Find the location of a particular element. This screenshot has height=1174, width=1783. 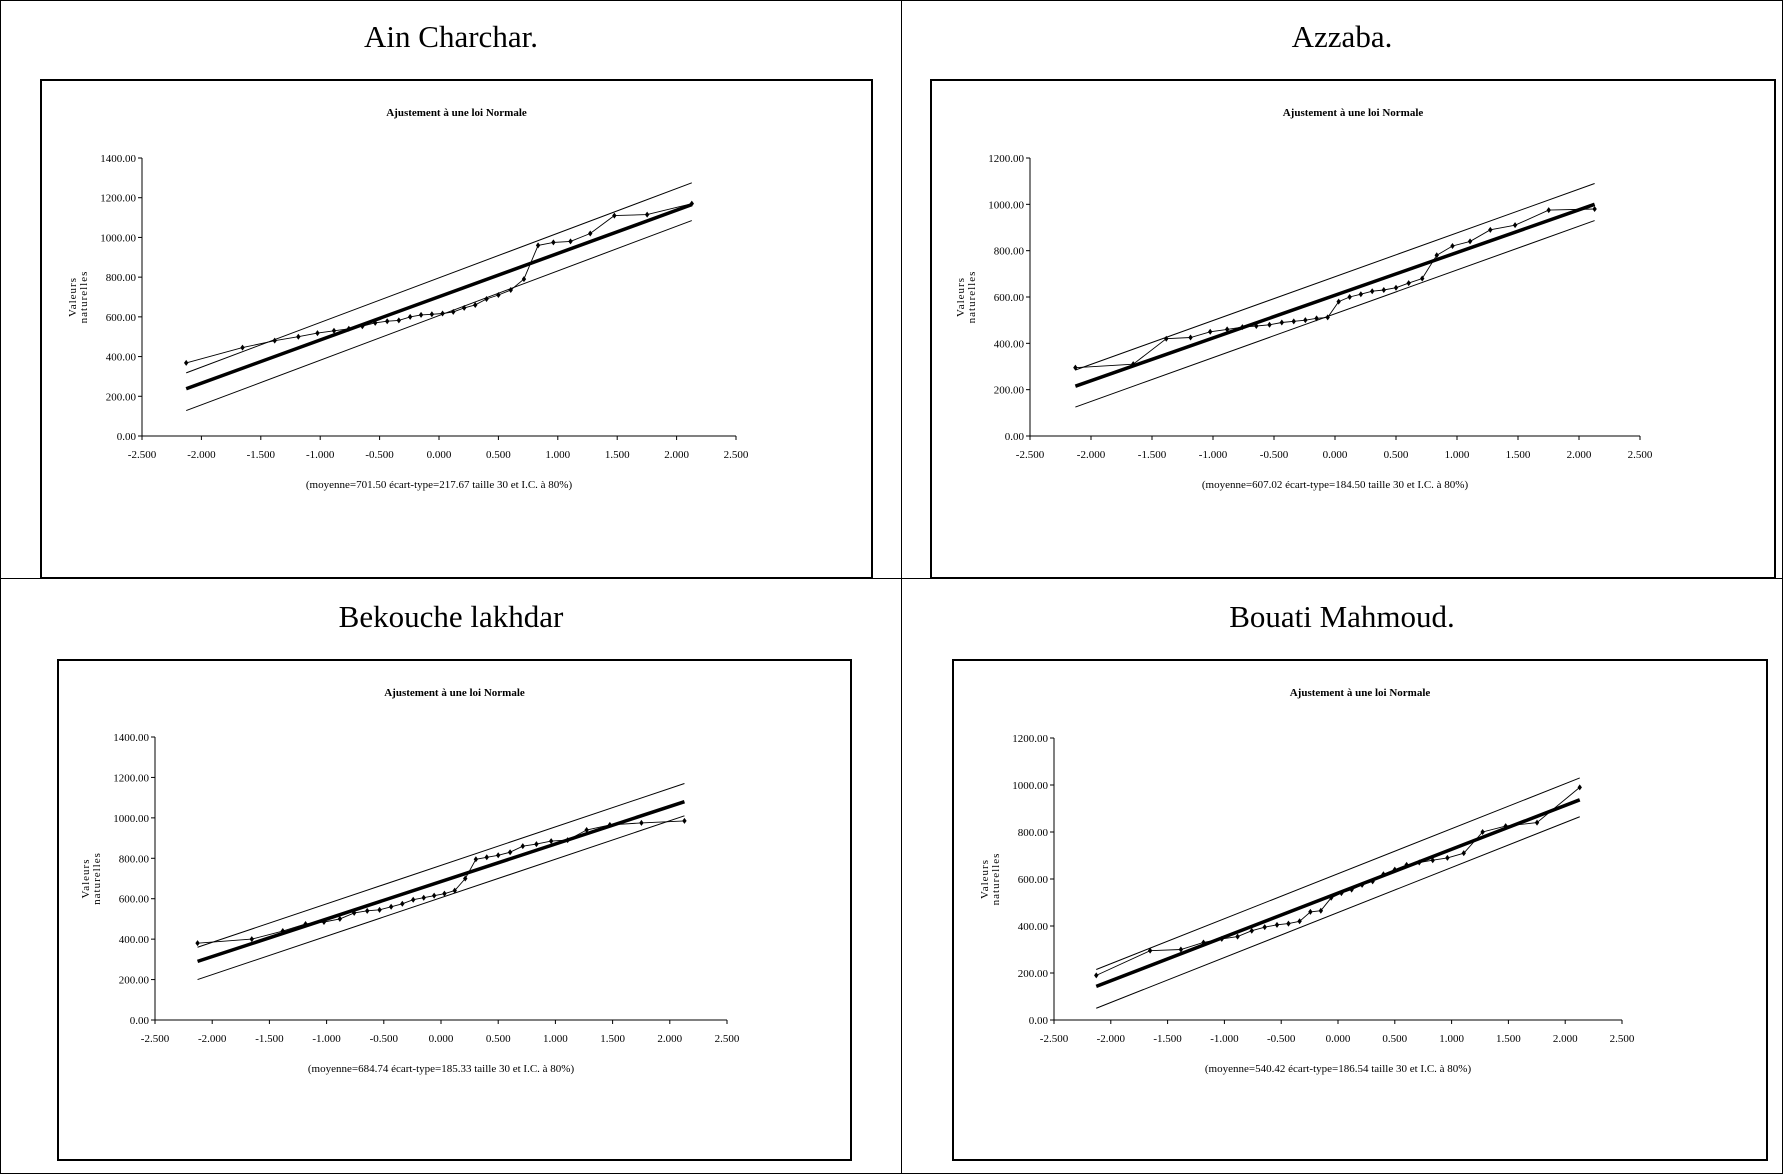

y-axis-label-line2: naturelles is located at coordinates (97, 878).